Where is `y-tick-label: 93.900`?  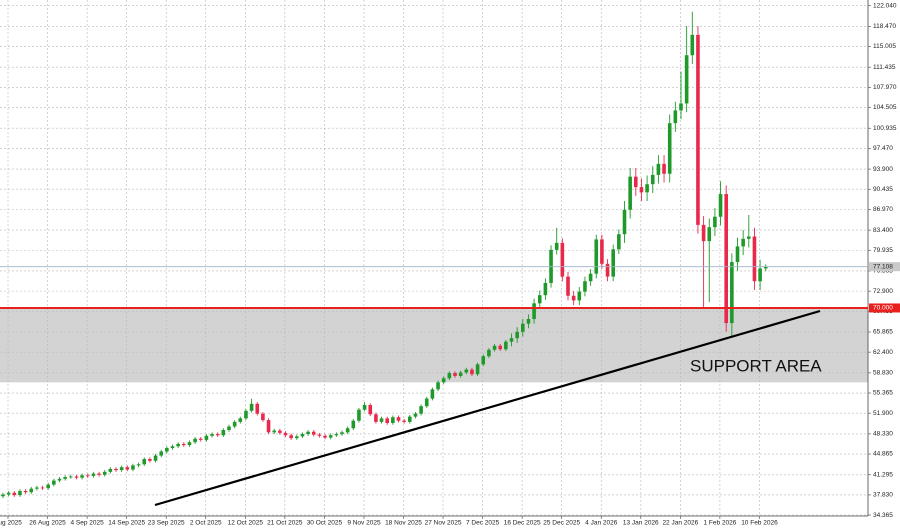 y-tick-label: 93.900 is located at coordinates (883, 169).